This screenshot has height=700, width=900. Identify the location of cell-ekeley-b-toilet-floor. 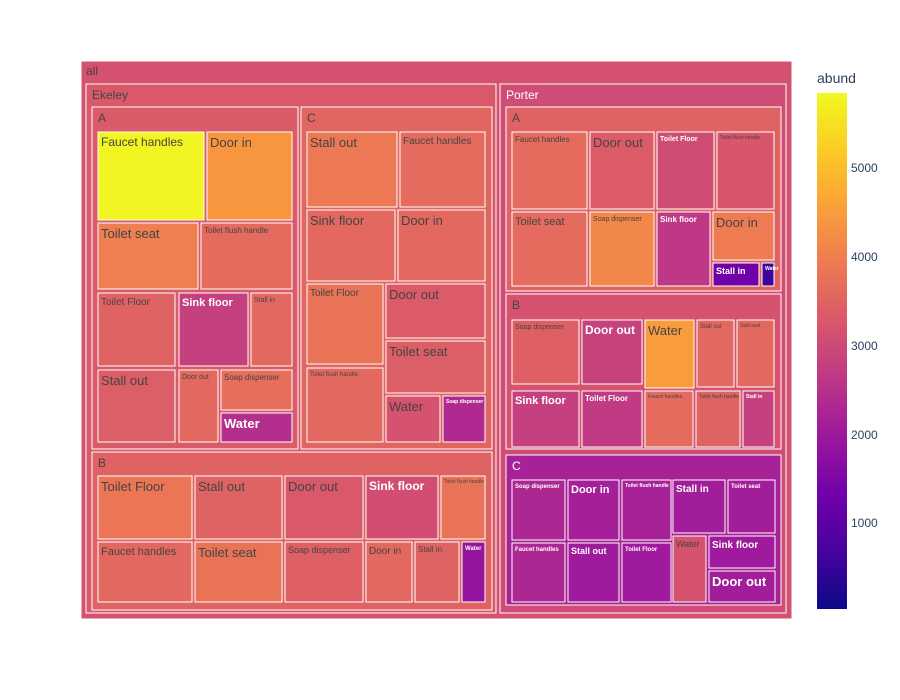
(145, 507).